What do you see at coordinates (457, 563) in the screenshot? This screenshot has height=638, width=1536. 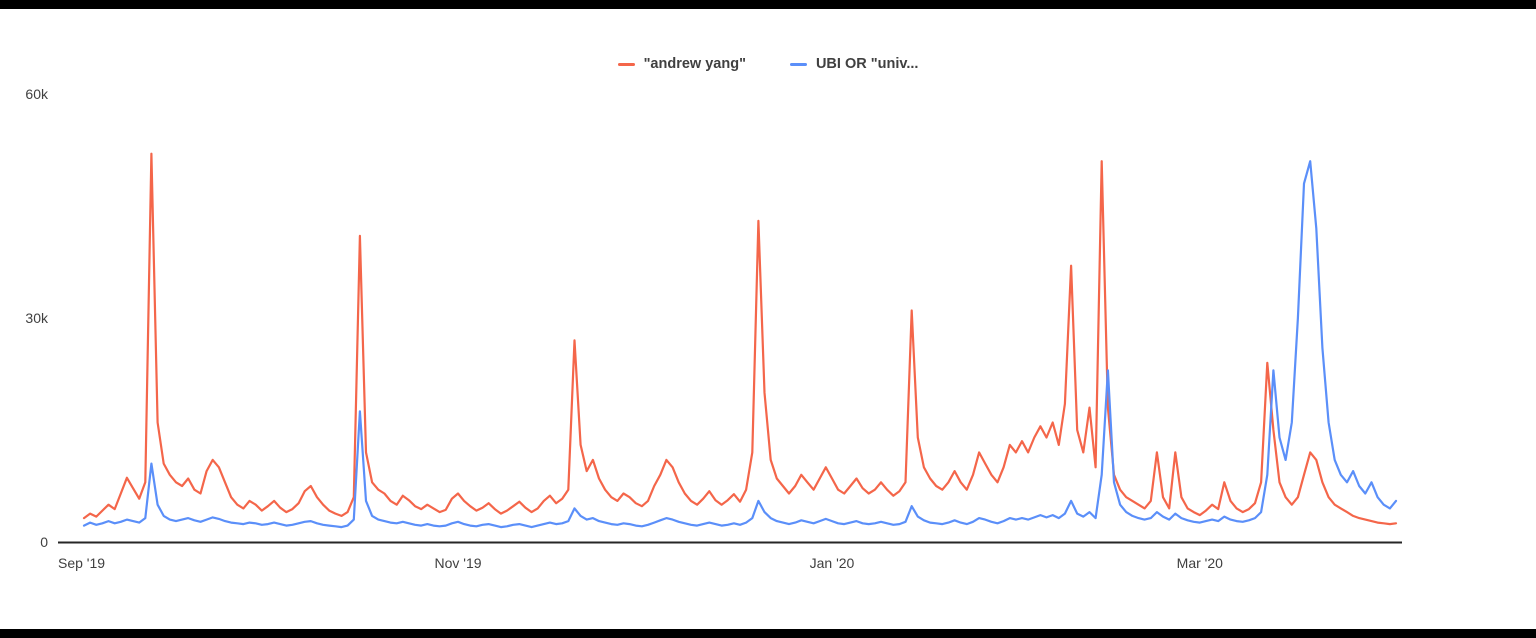 I see `x-tick-label: Nov '19` at bounding box center [457, 563].